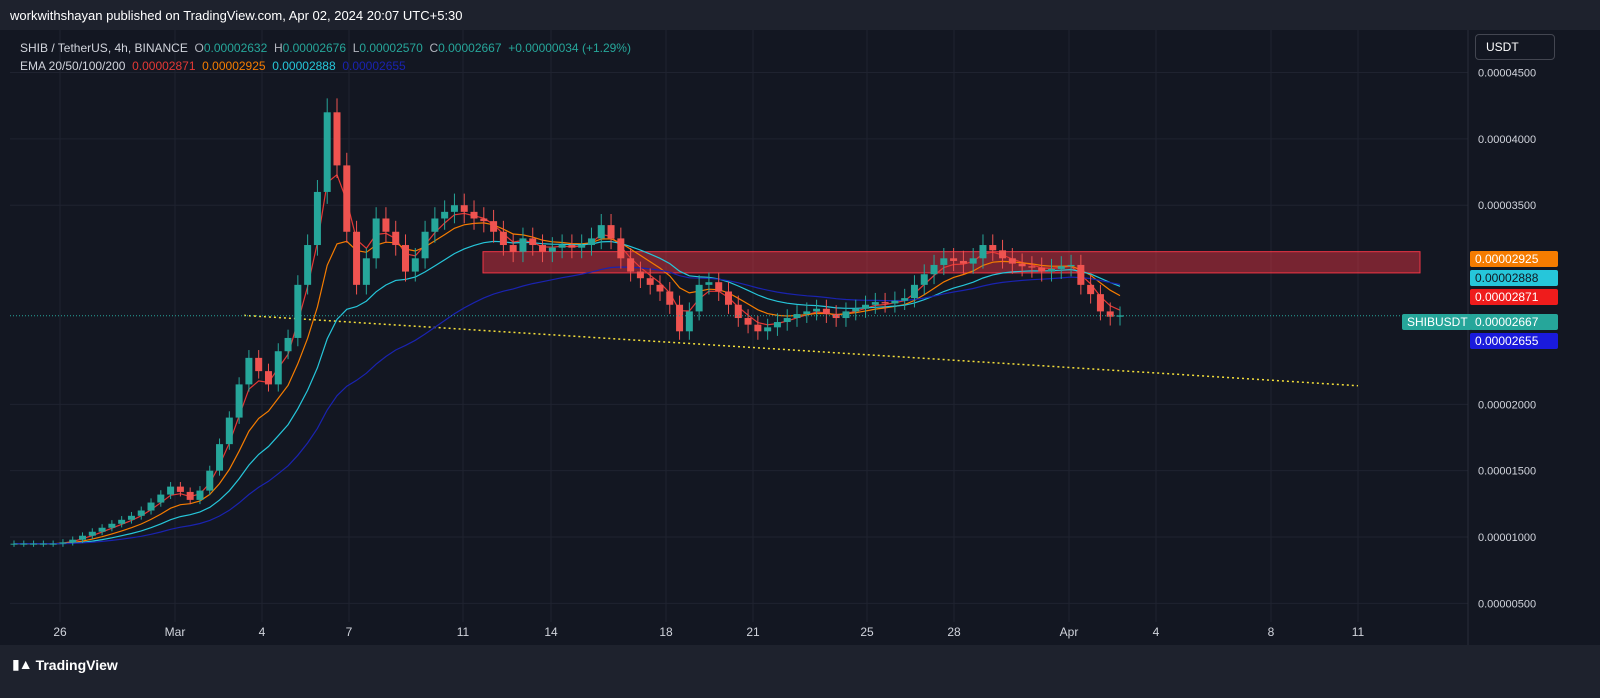 This screenshot has width=1600, height=698. What do you see at coordinates (1514, 322) in the screenshot?
I see `last-price-tag: 0.00002667` at bounding box center [1514, 322].